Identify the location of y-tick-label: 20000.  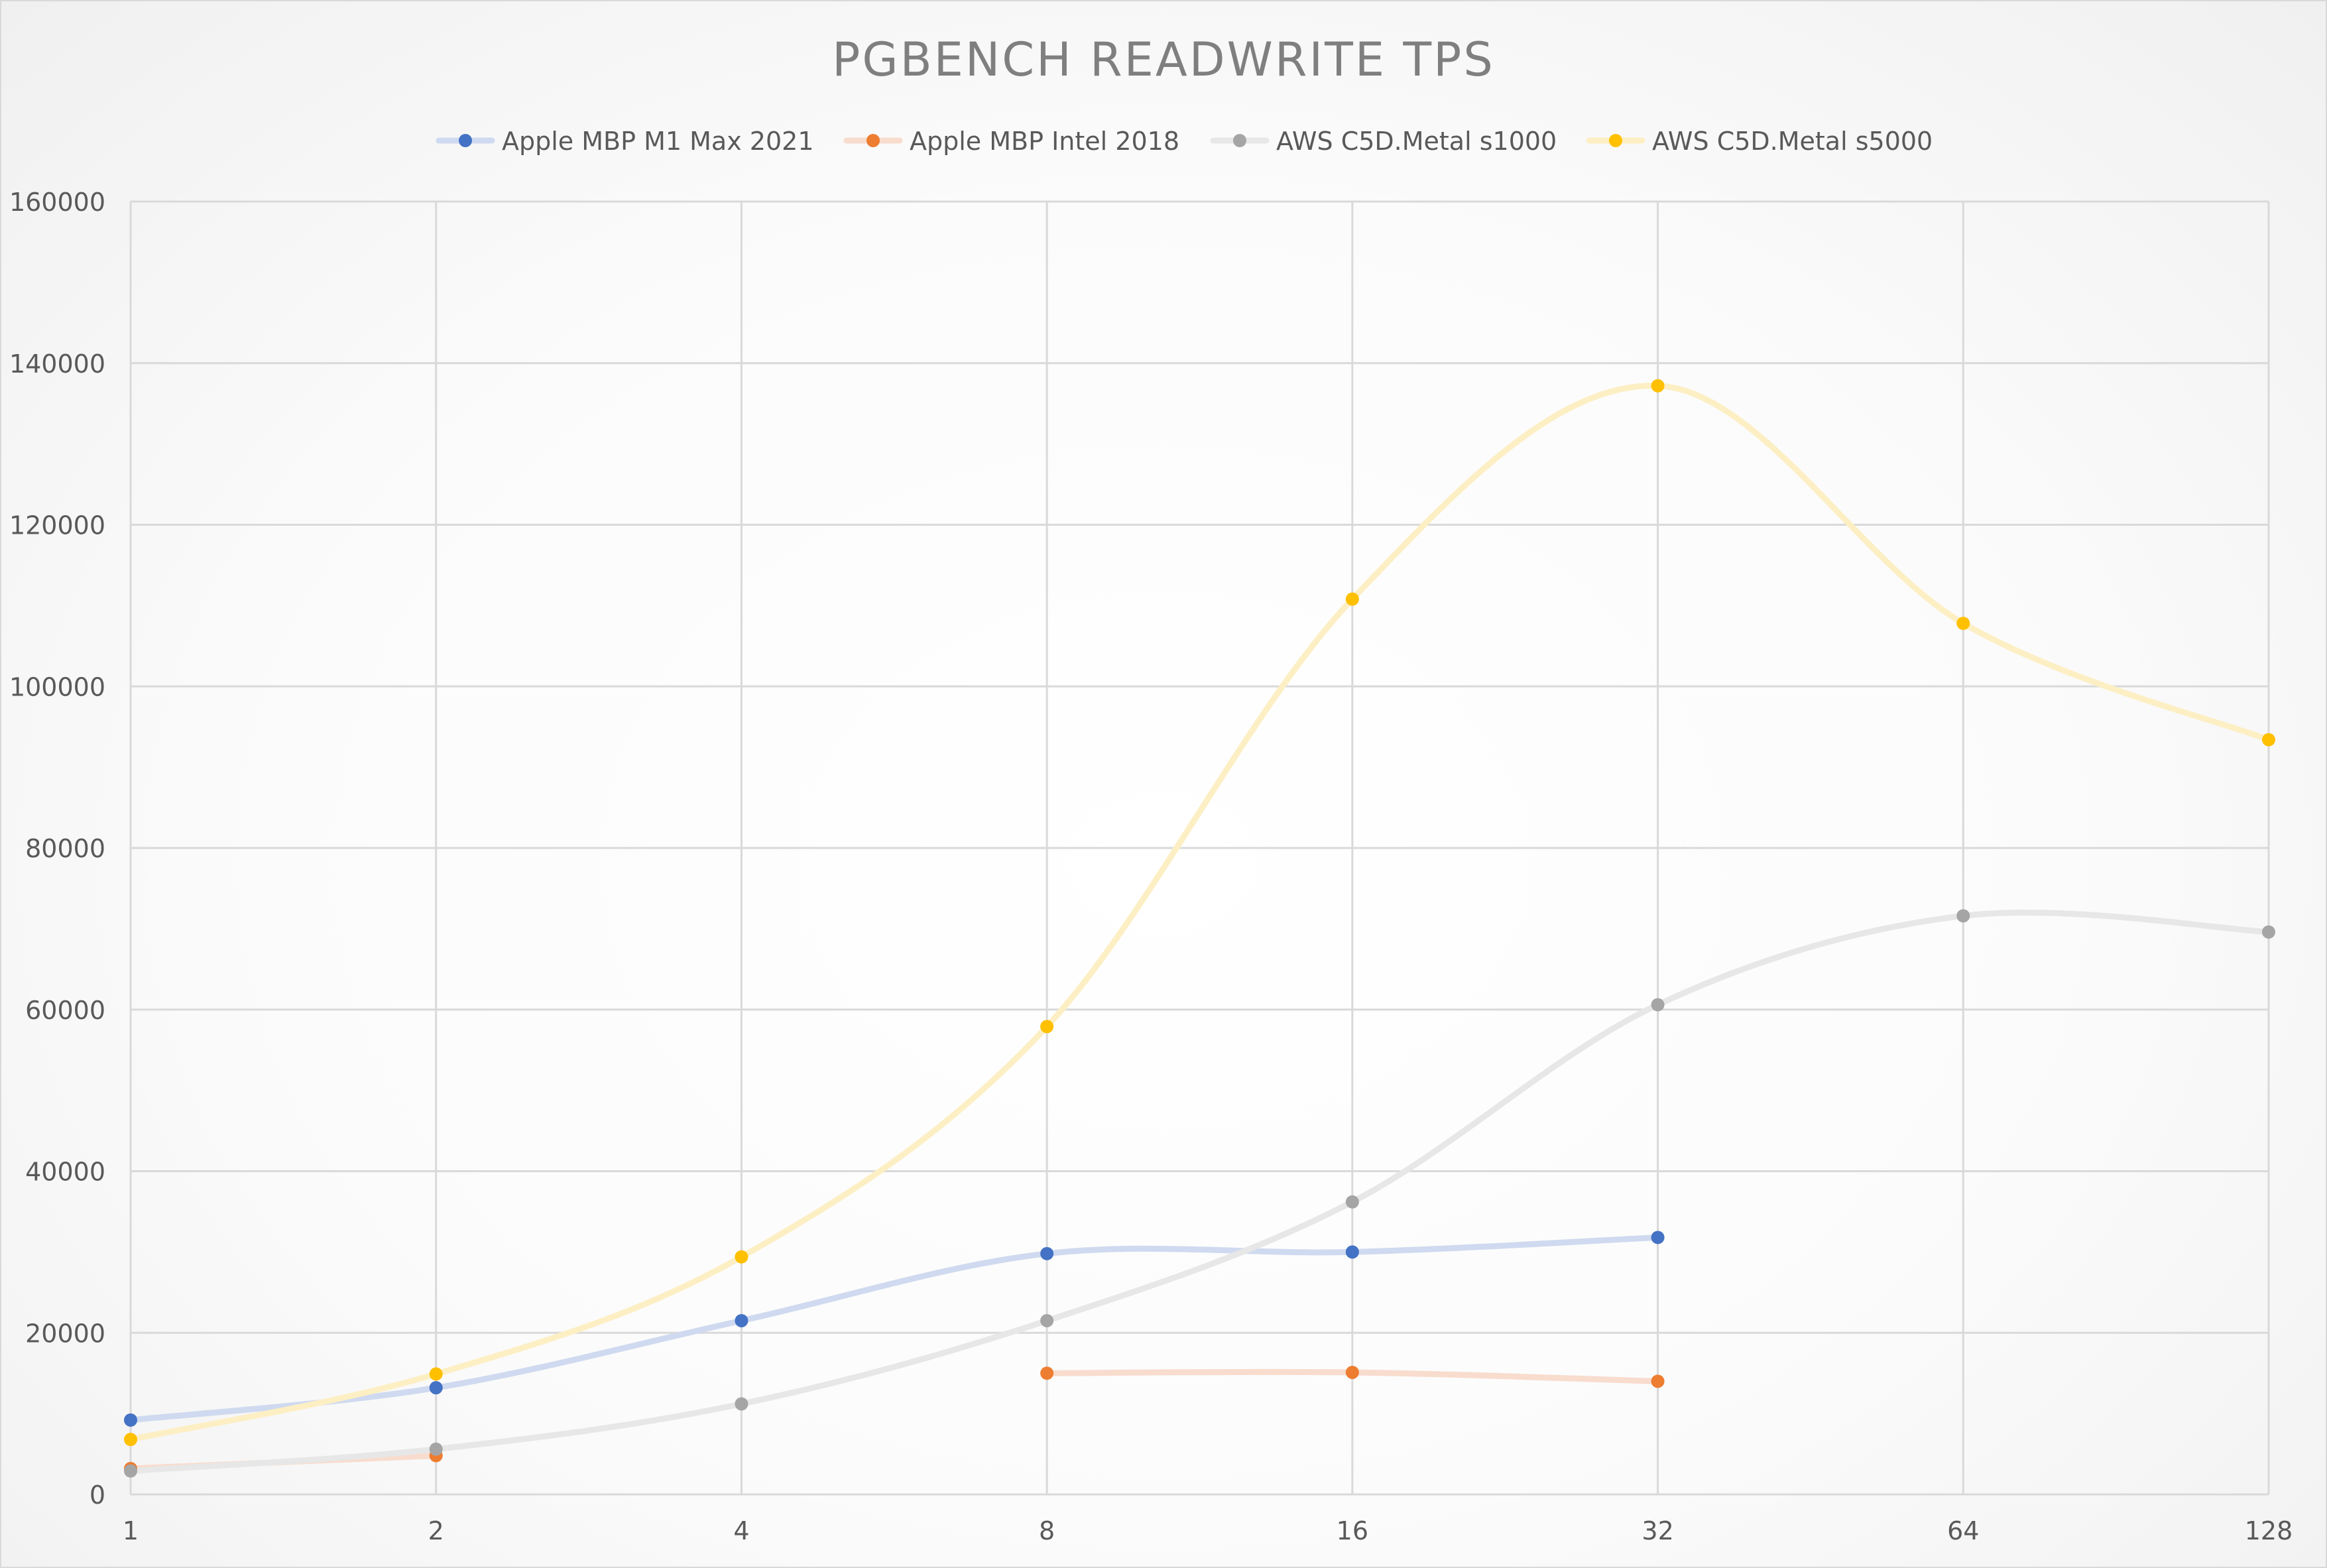
(65, 1333).